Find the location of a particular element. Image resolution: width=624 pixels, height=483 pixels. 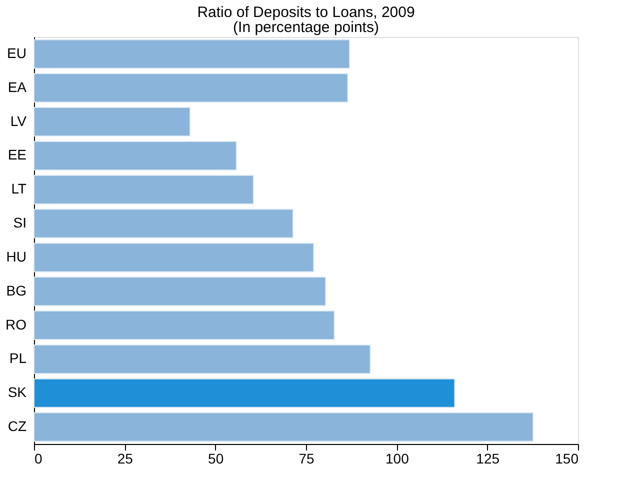

y-tick-label: SK is located at coordinates (18, 392).